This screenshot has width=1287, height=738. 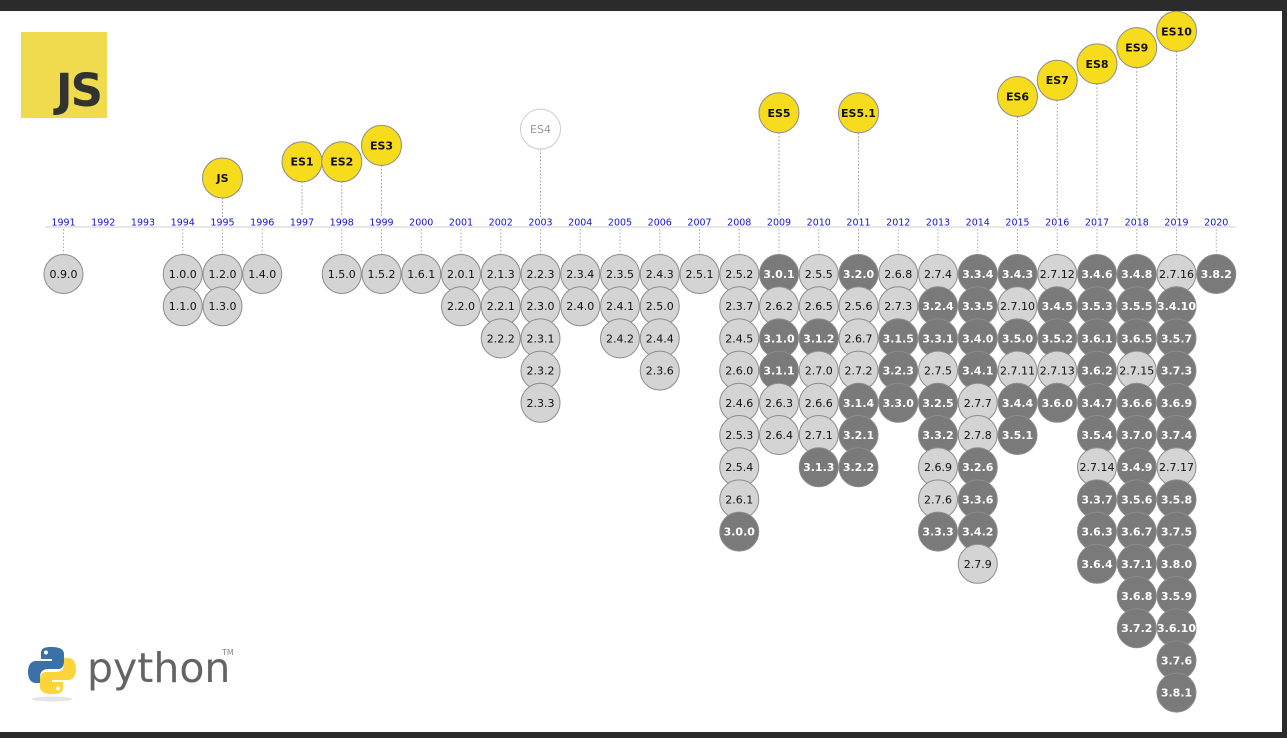 What do you see at coordinates (858, 338) in the screenshot?
I see `python-version-node: 2.6.7` at bounding box center [858, 338].